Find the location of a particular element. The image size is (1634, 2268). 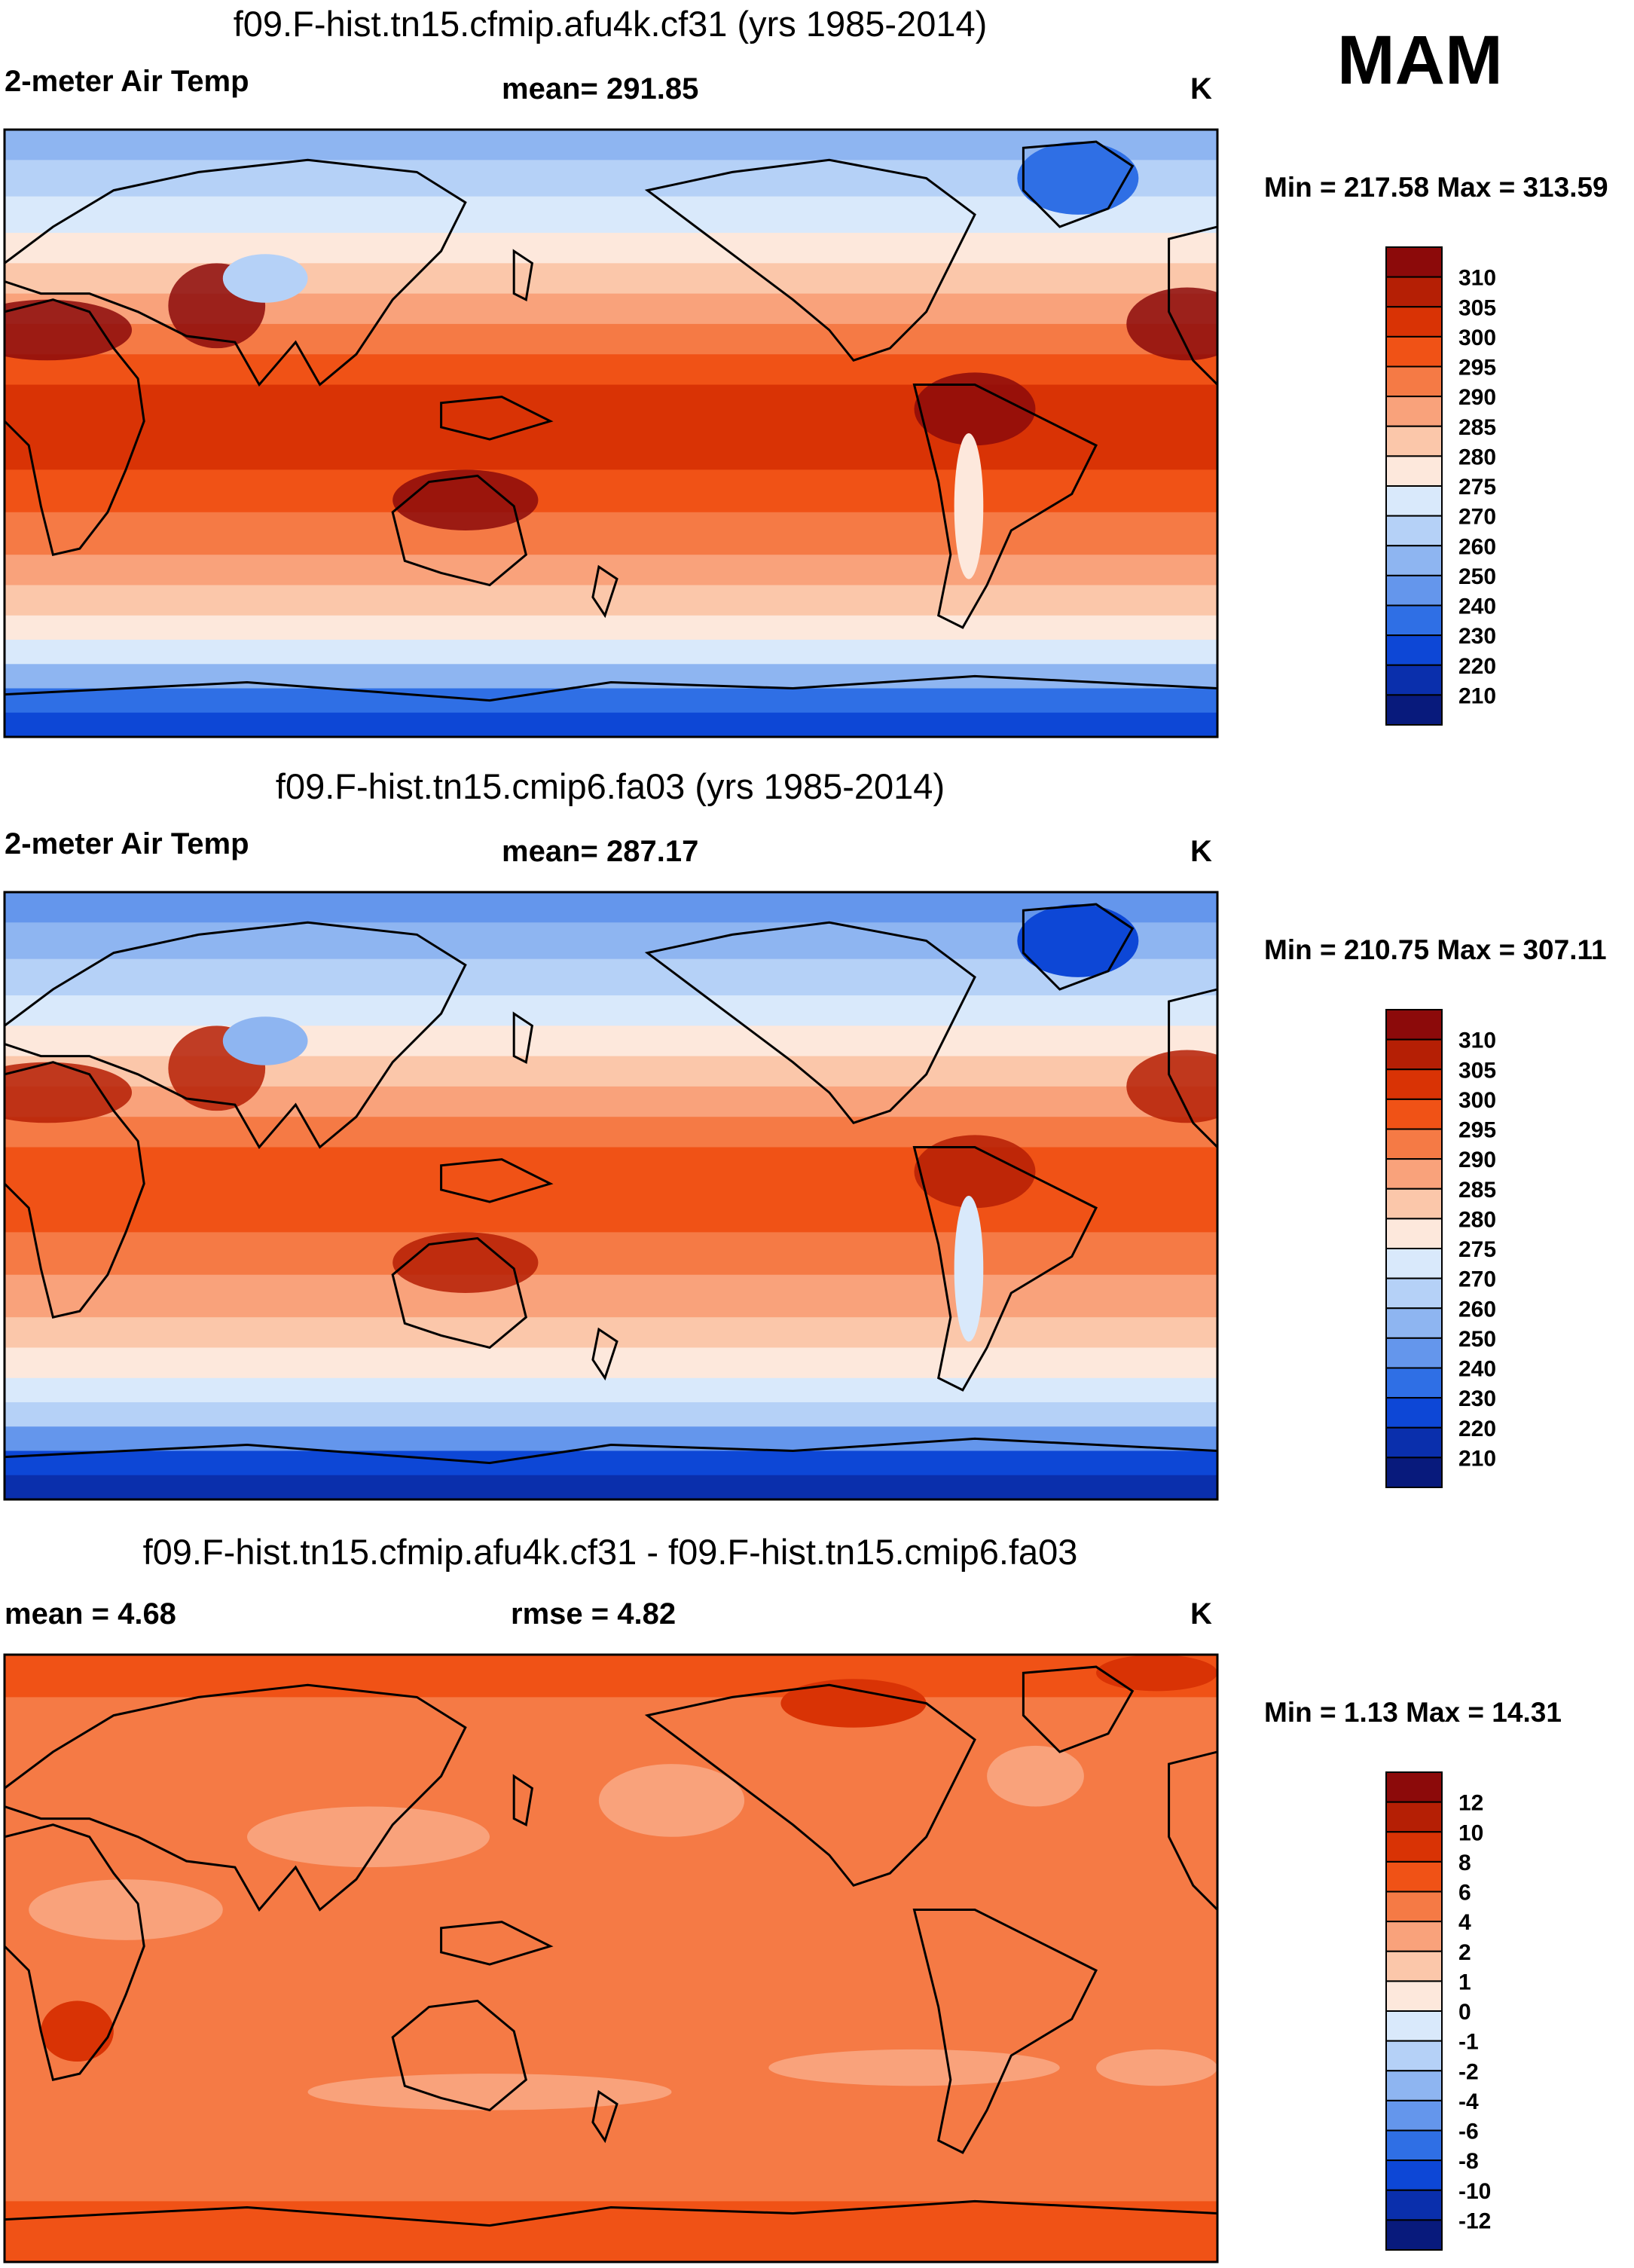

panel-2-units: K is located at coordinates (1201, 851).